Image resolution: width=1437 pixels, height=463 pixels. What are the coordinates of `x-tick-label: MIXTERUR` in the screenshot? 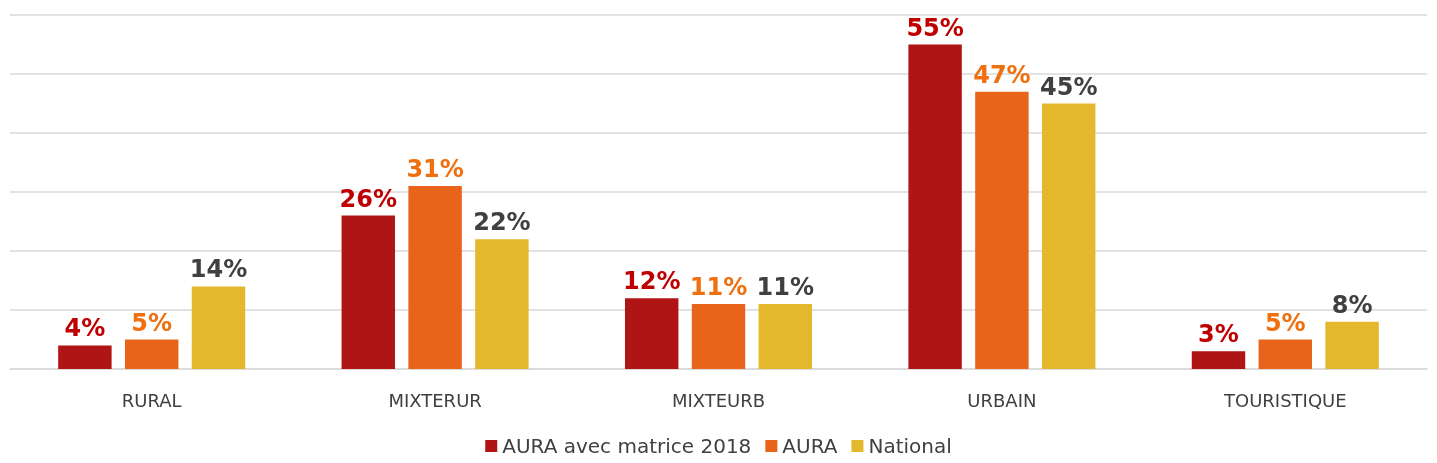 It's located at (435, 400).